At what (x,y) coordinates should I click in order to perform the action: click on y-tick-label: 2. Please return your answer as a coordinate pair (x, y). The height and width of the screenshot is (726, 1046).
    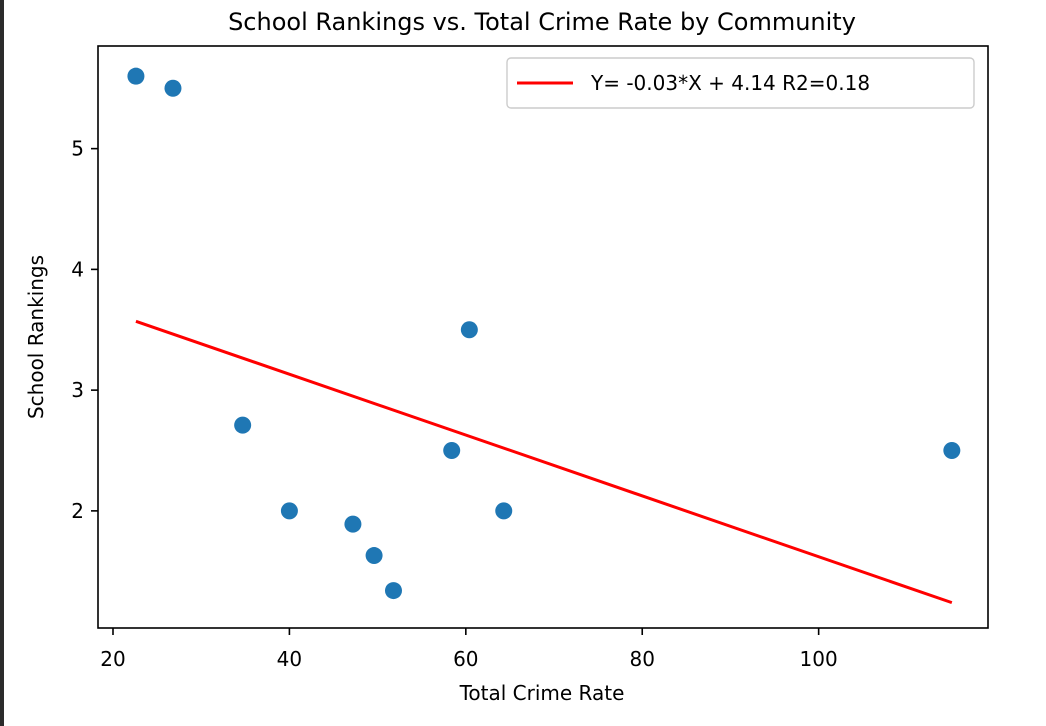
    Looking at the image, I should click on (77, 511).